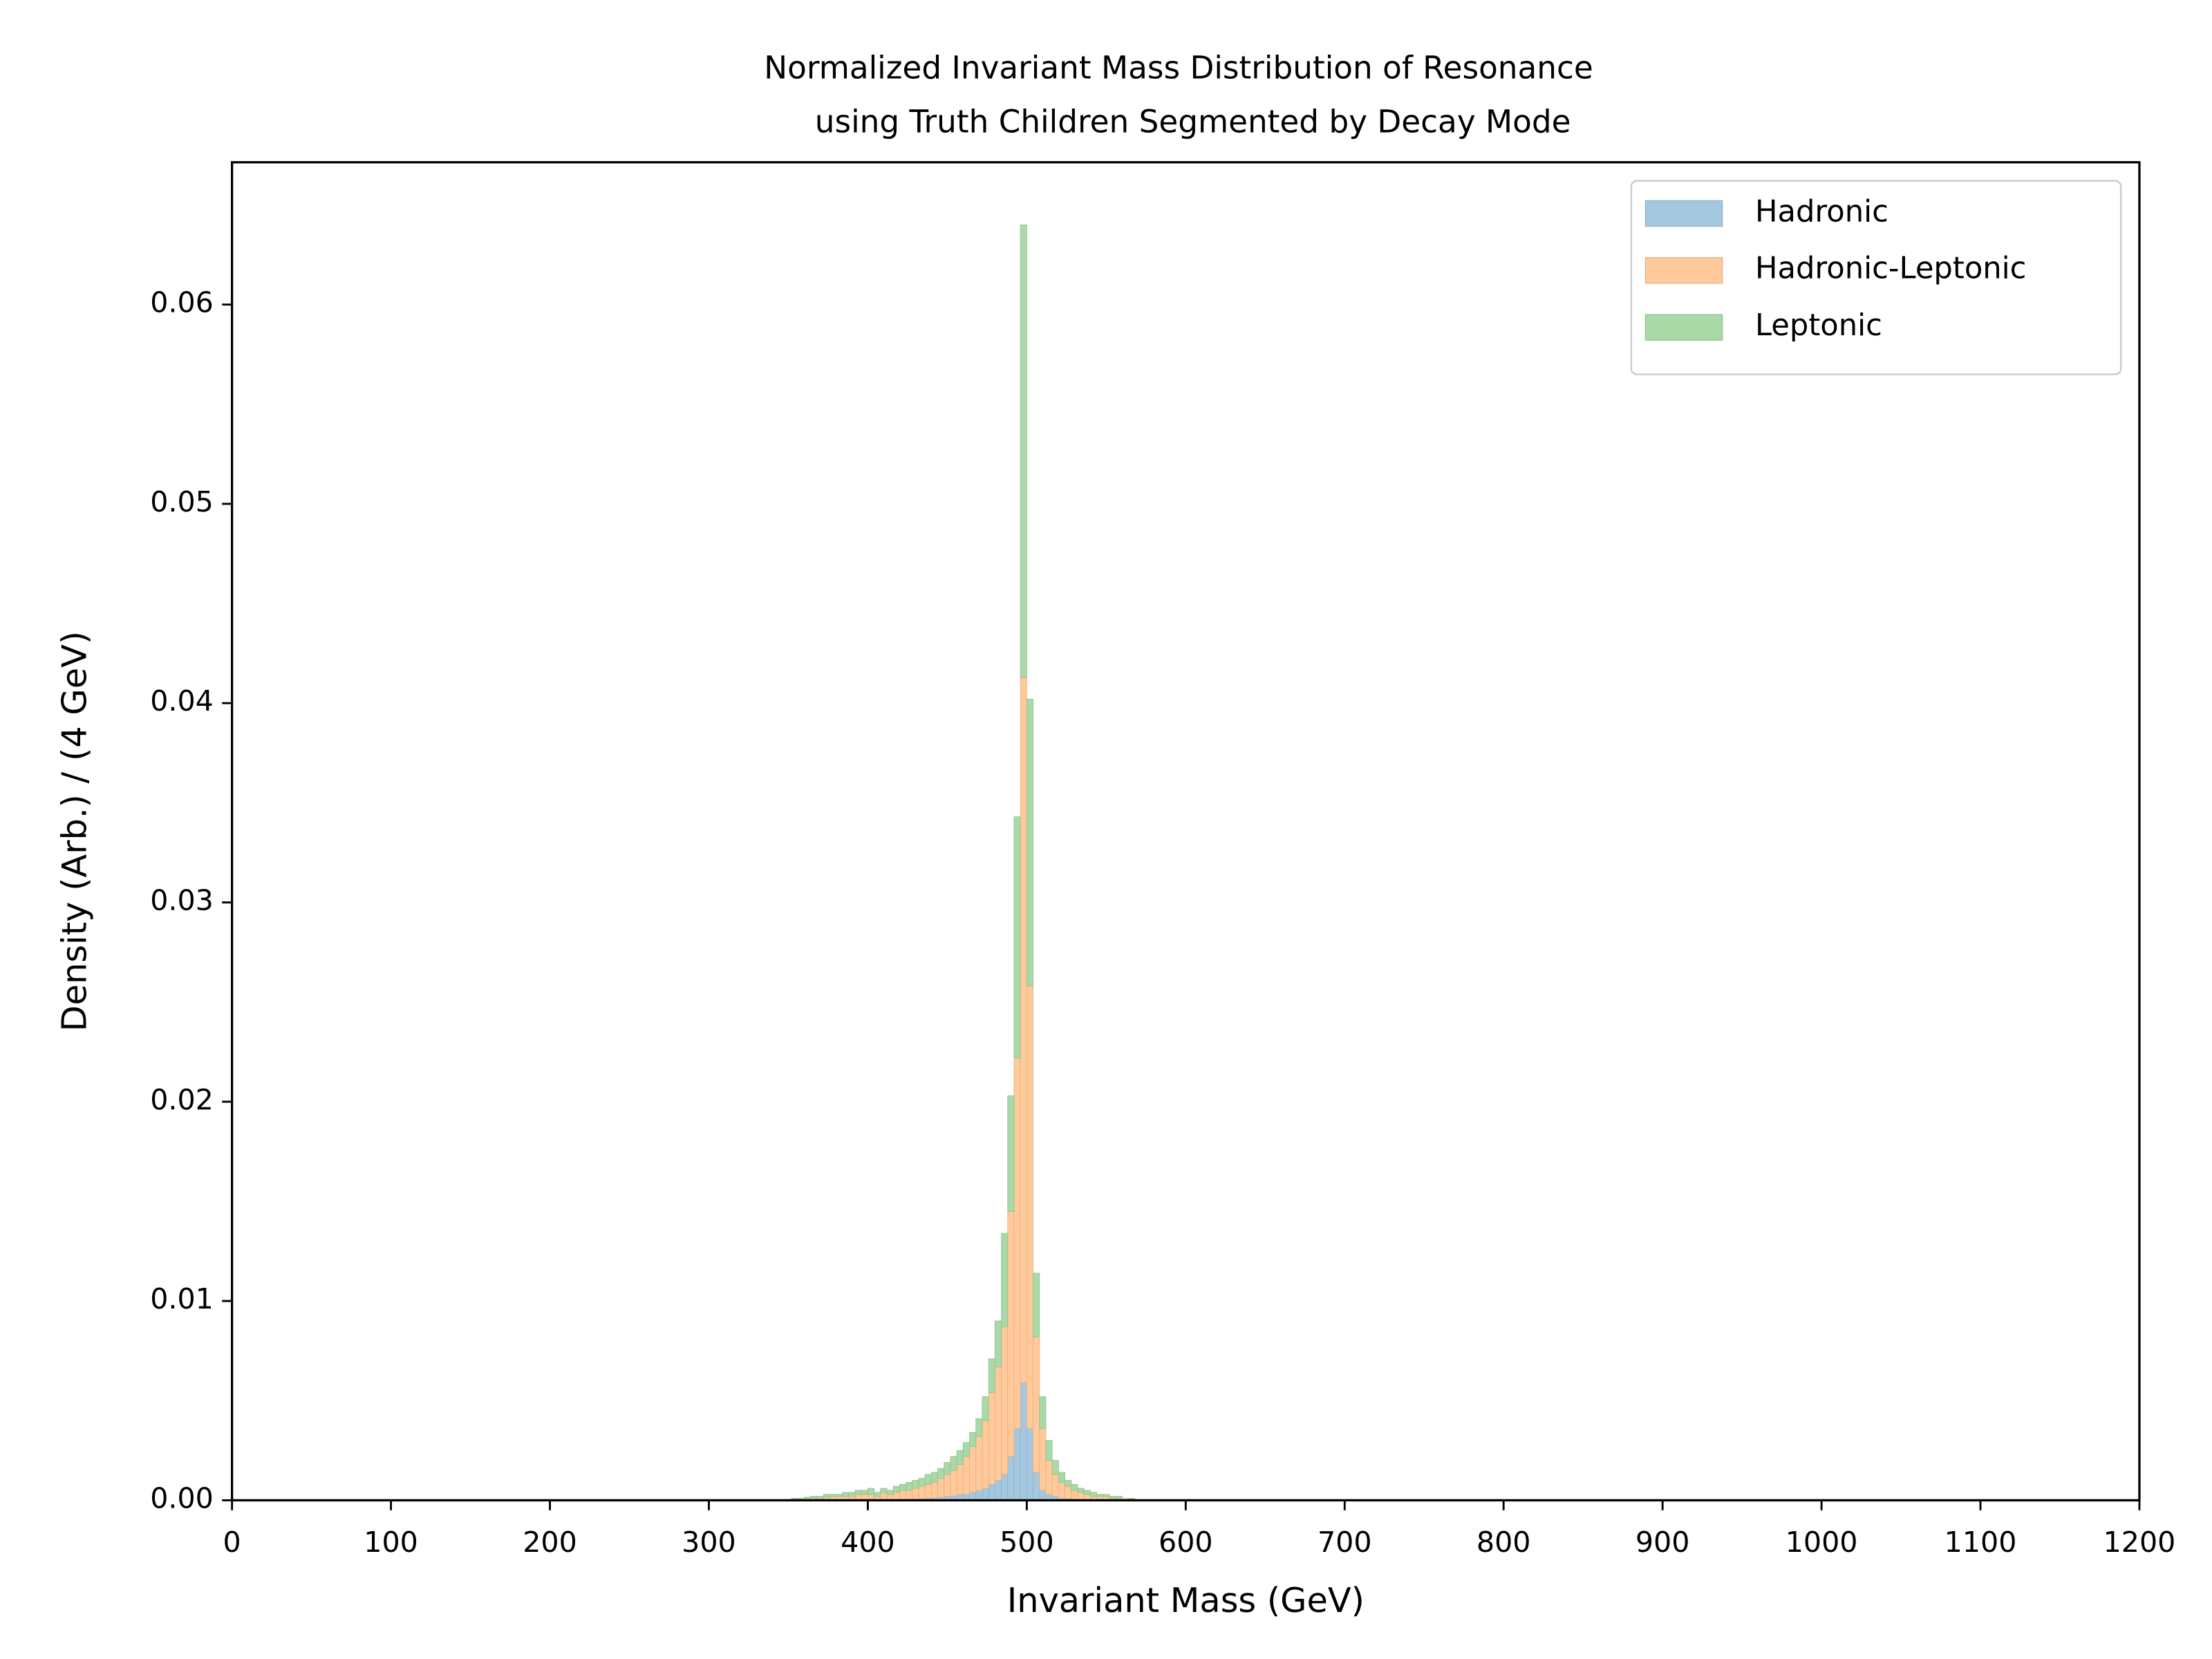  I want to click on legend-box, so click(1876, 277).